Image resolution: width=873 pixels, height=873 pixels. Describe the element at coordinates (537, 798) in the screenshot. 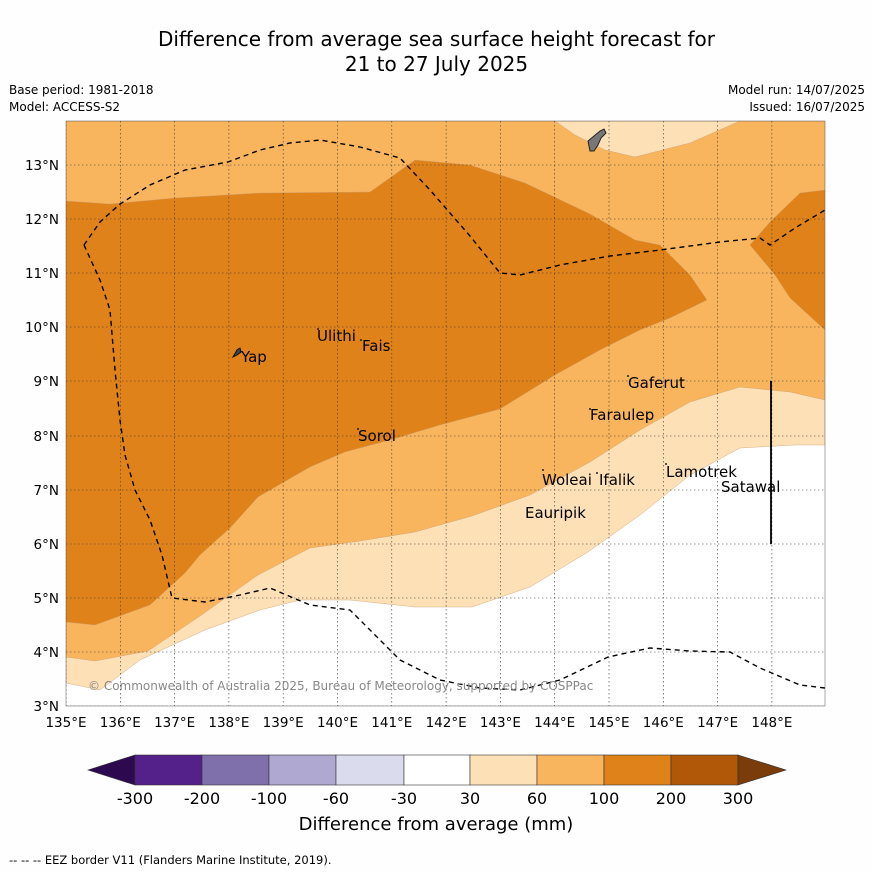

I see `colorbar-label: 60` at that location.